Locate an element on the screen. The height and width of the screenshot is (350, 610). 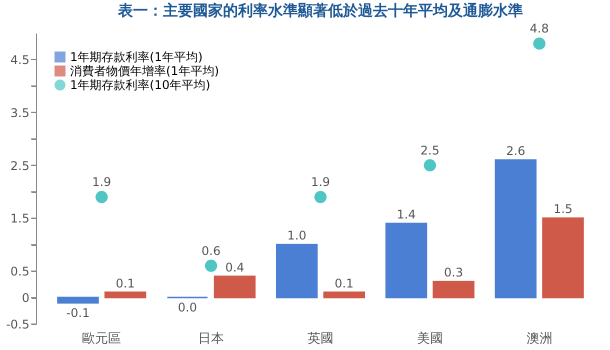
data-label: 1.4 is located at coordinates (406, 214).